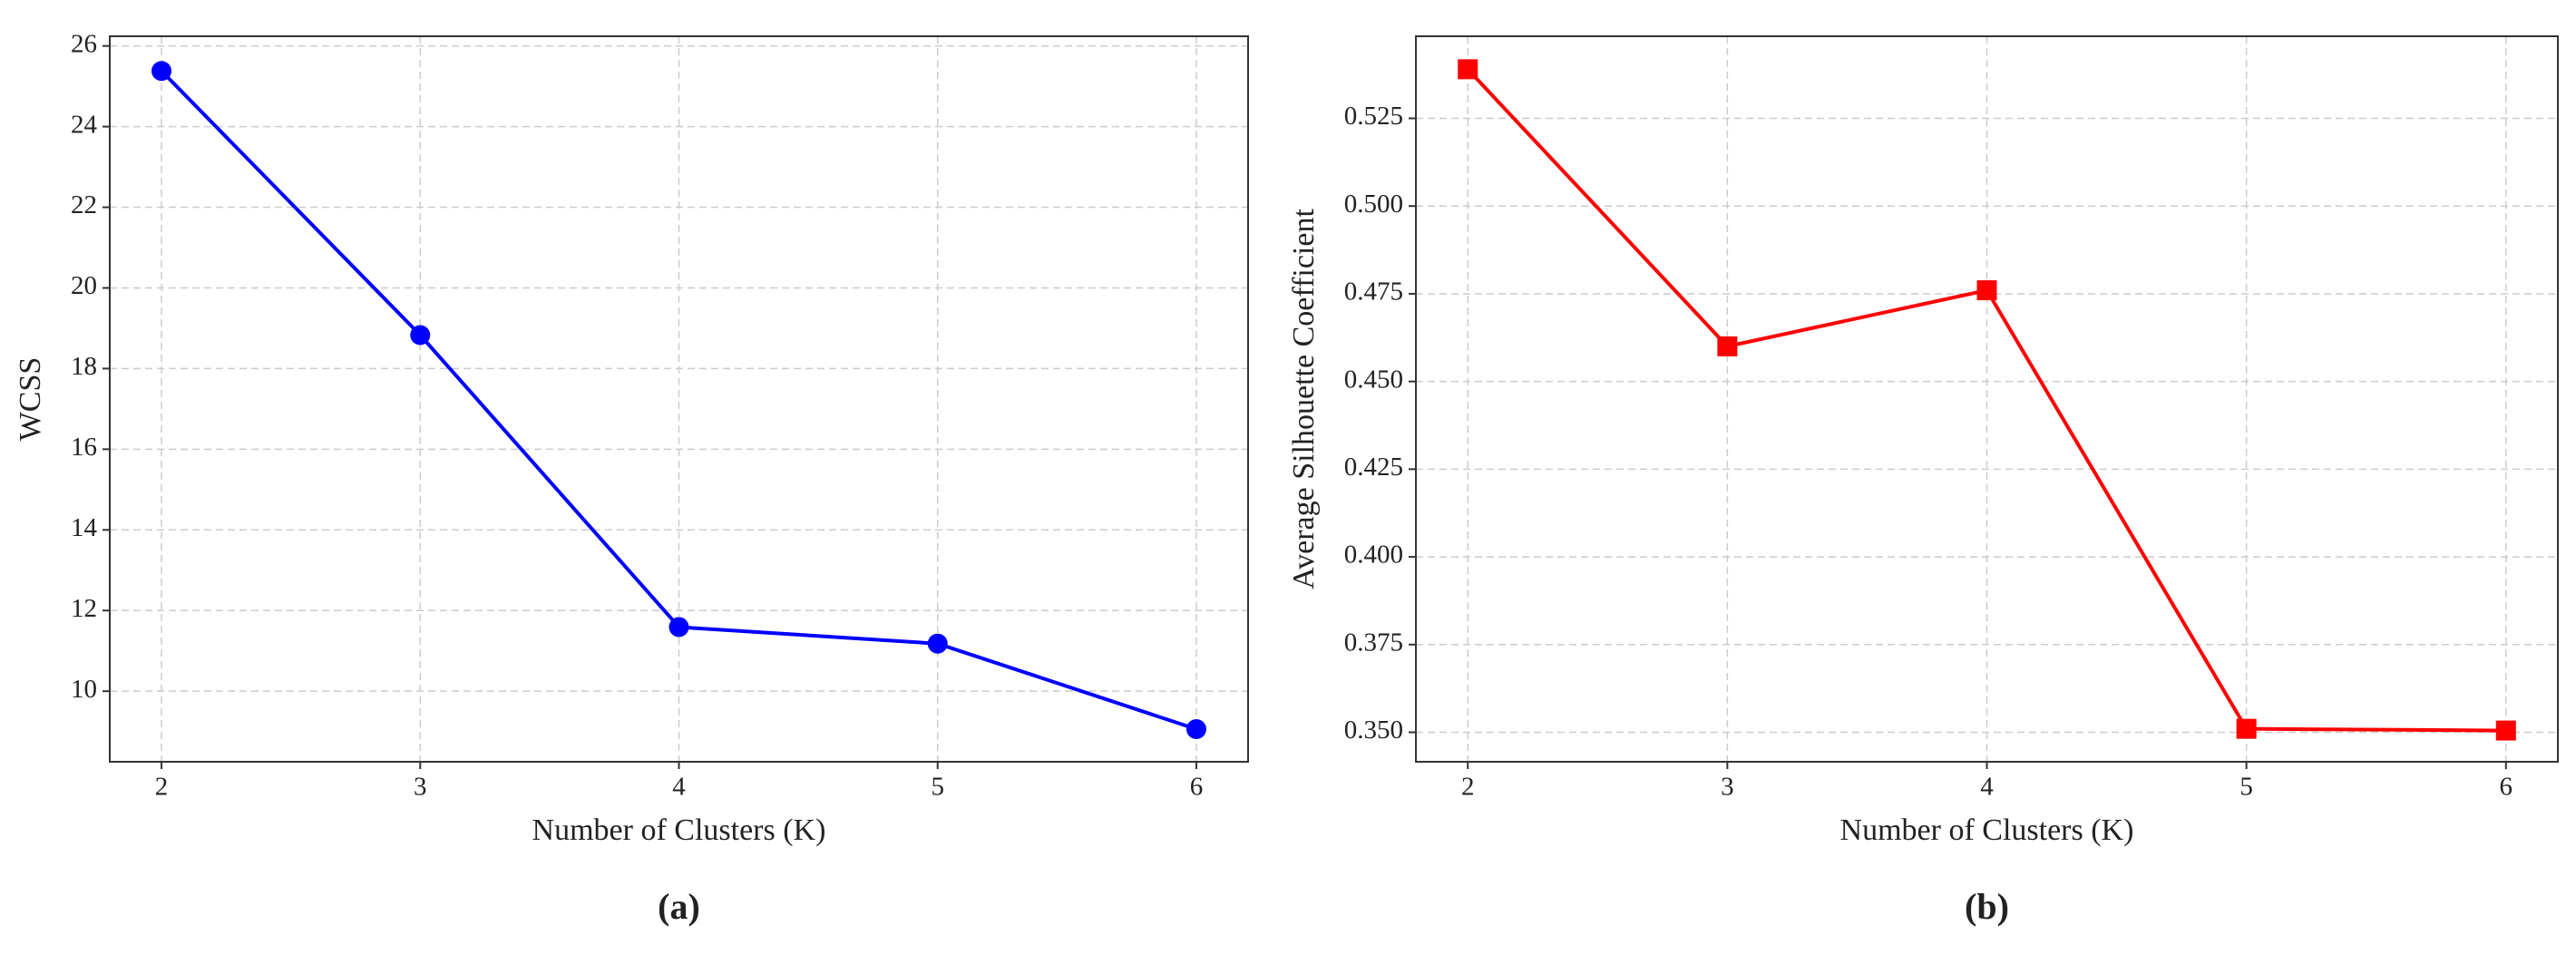  What do you see at coordinates (30, 400) in the screenshot?
I see `y-axis-label: WCSS` at bounding box center [30, 400].